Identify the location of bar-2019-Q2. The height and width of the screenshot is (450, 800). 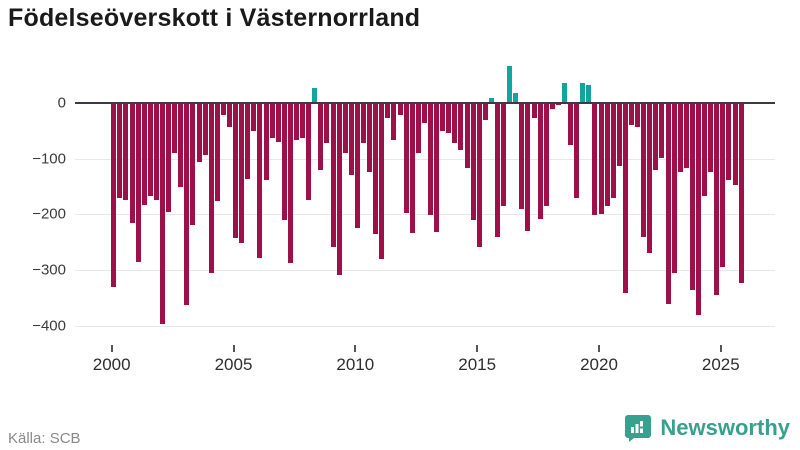
(583, 92).